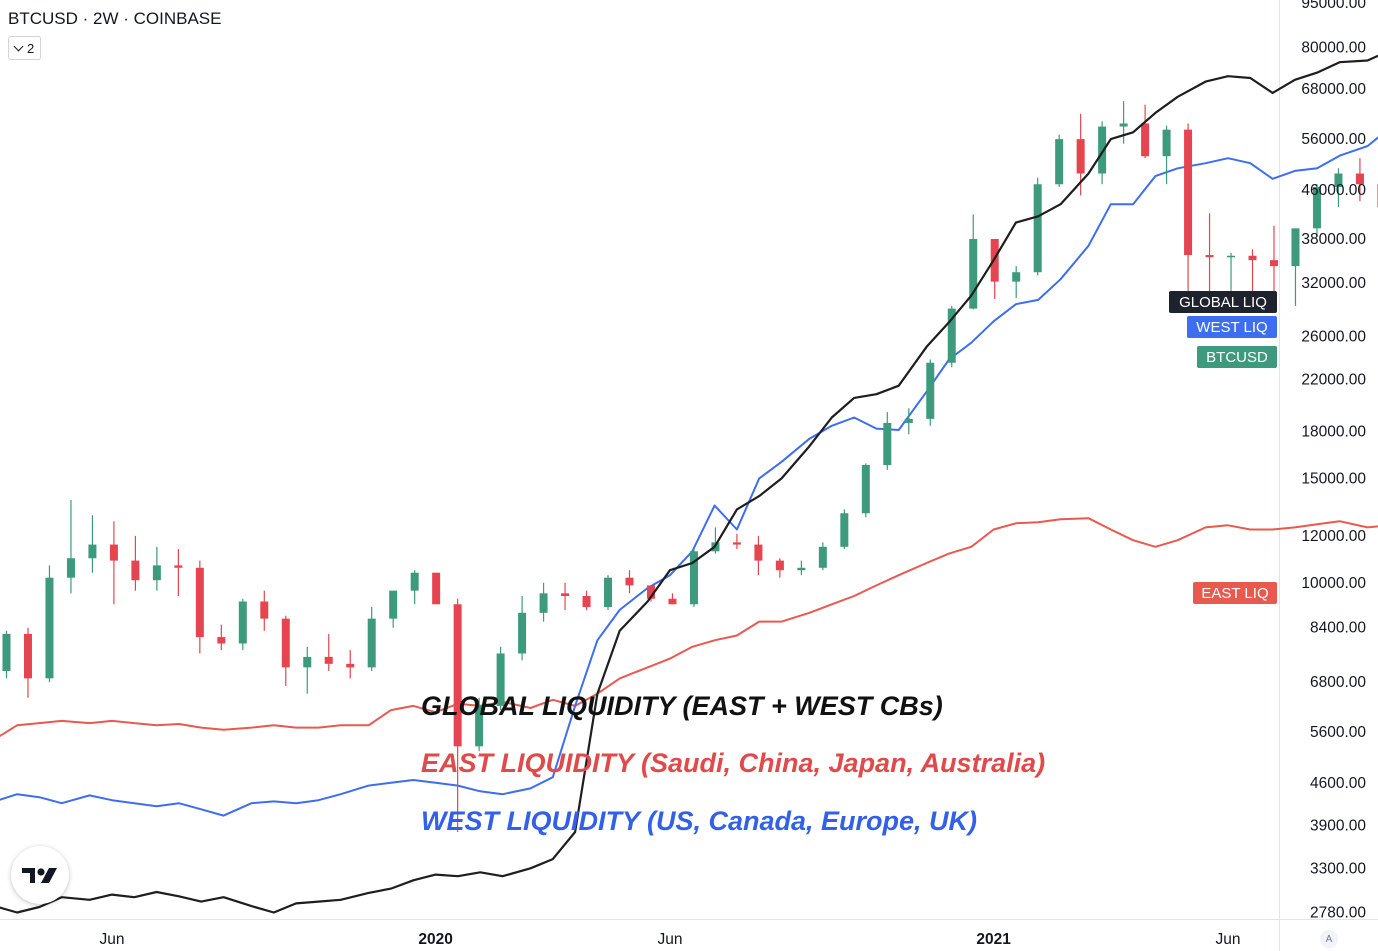 This screenshot has height=951, width=1378. What do you see at coordinates (1338, 628) in the screenshot?
I see `price-tick-label: 8400.00` at bounding box center [1338, 628].